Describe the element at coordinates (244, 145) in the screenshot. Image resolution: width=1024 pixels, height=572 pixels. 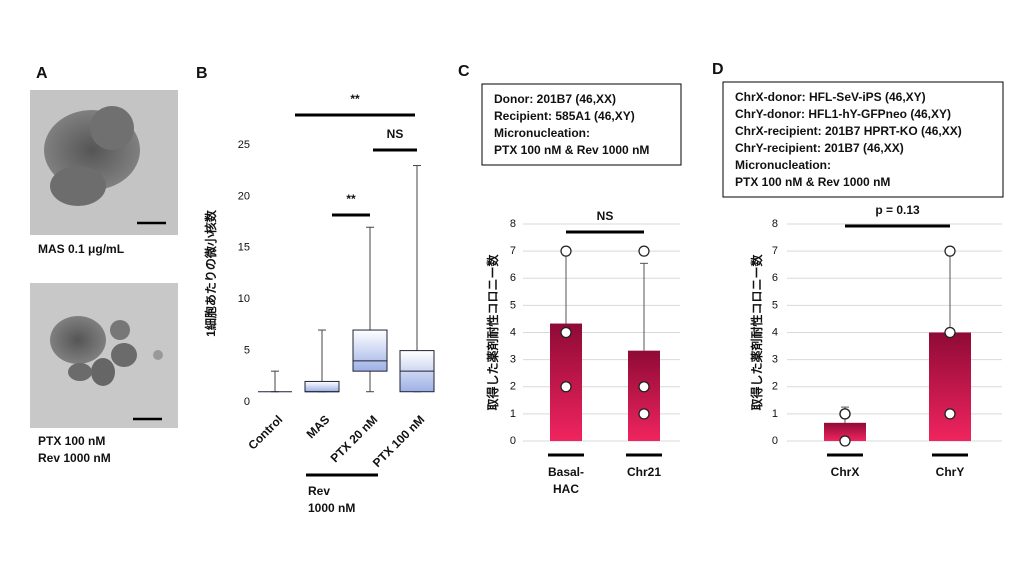
I see `y-tick-label: 25` at that location.